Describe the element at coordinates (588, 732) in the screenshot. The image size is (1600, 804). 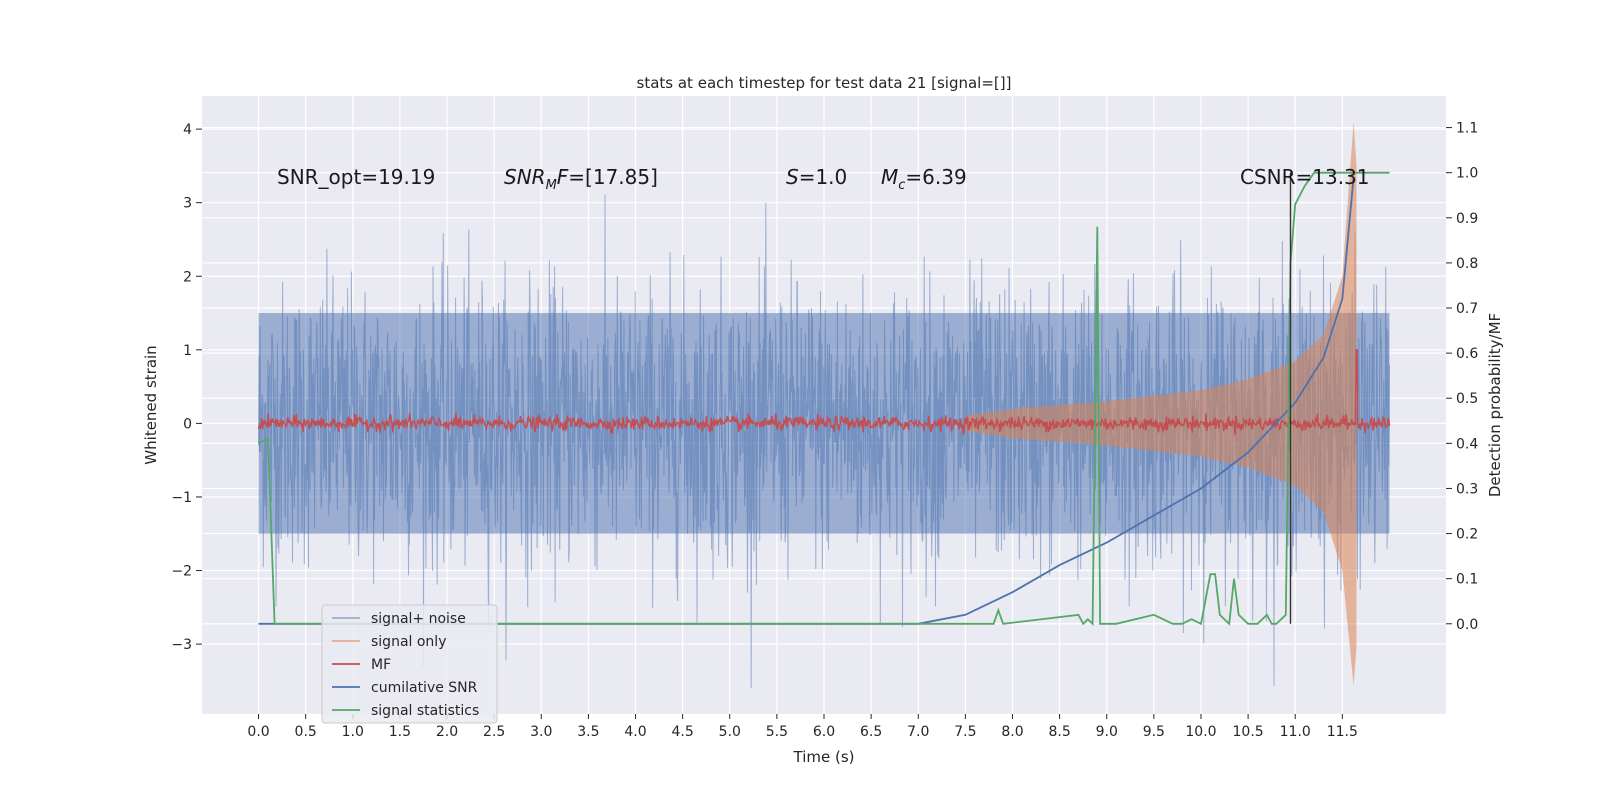
I see `x-tick-label: 3.5` at that location.